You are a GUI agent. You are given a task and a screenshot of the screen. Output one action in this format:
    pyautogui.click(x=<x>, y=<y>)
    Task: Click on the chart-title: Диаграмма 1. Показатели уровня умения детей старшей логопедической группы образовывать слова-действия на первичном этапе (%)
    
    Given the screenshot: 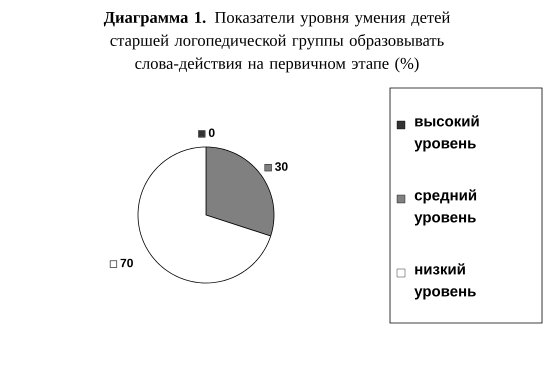 What is the action you would take?
    pyautogui.click(x=277, y=42)
    